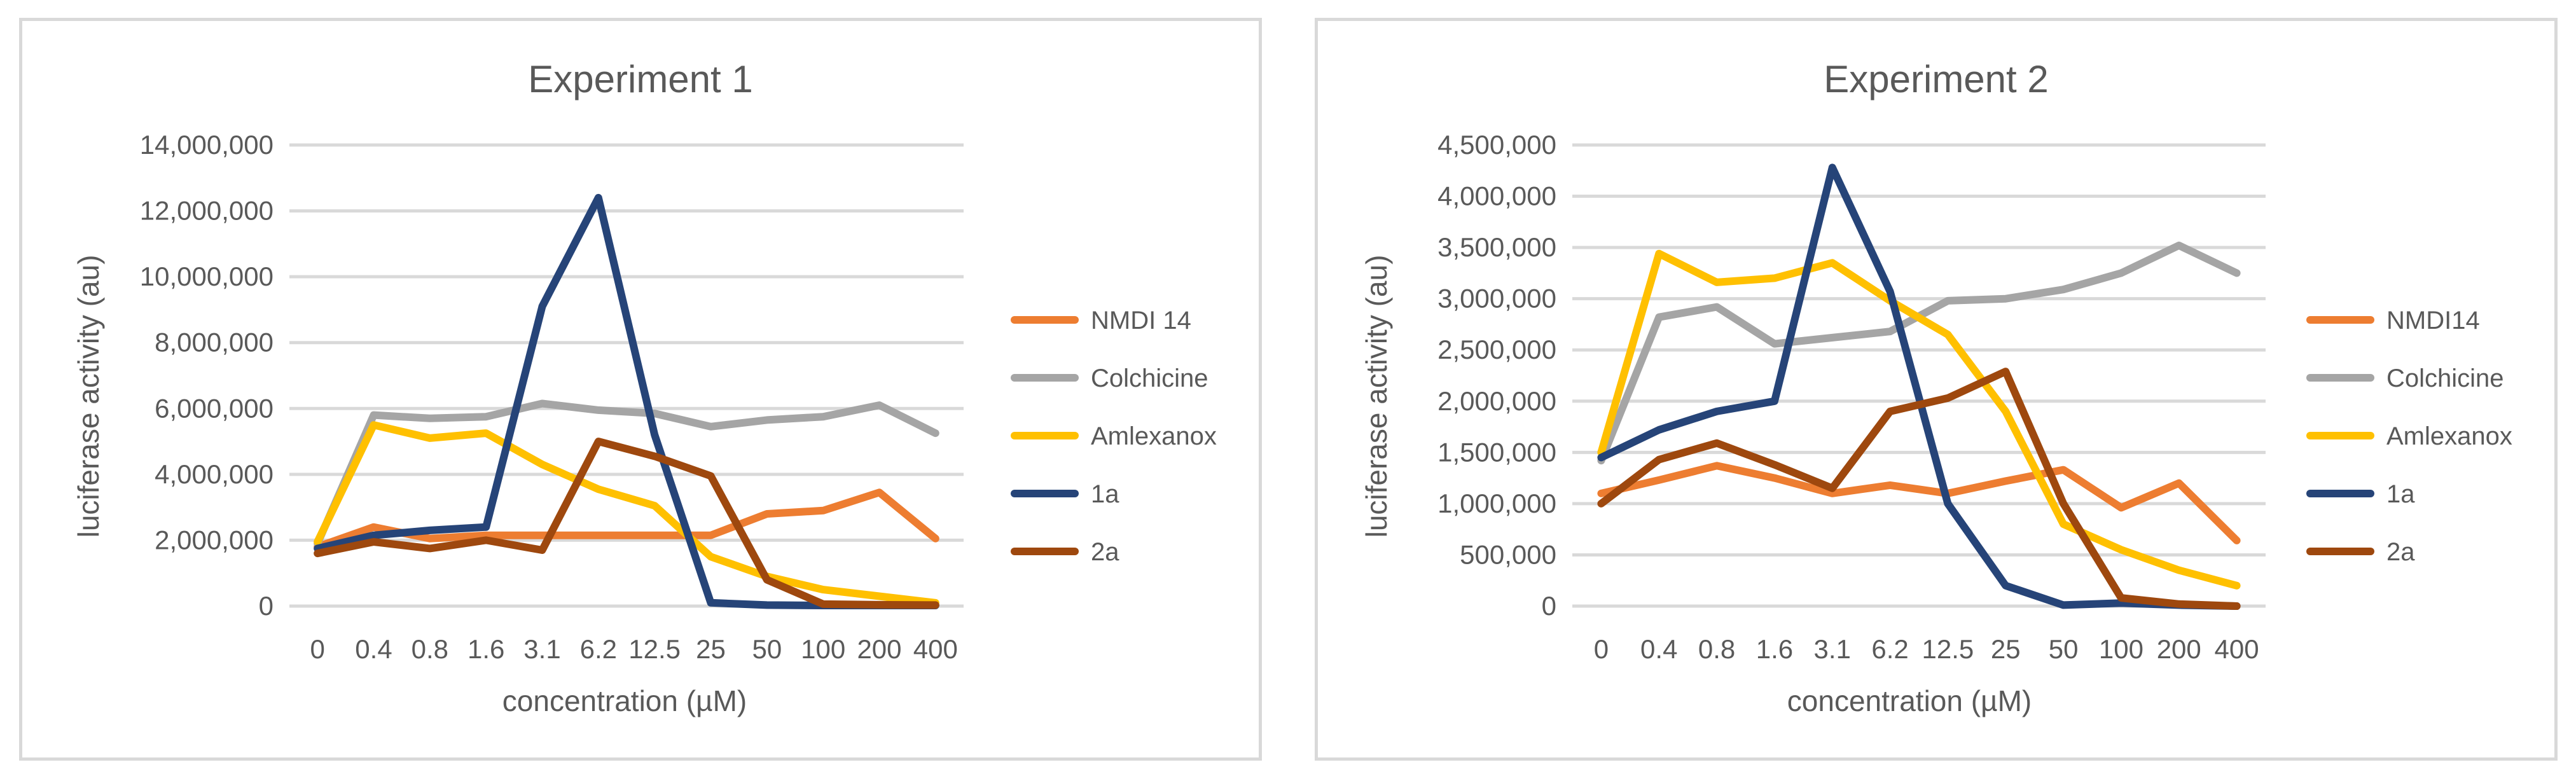 The height and width of the screenshot is (781, 2576). Describe the element at coordinates (1141, 321) in the screenshot. I see `legend-label: NMDI 14` at that location.